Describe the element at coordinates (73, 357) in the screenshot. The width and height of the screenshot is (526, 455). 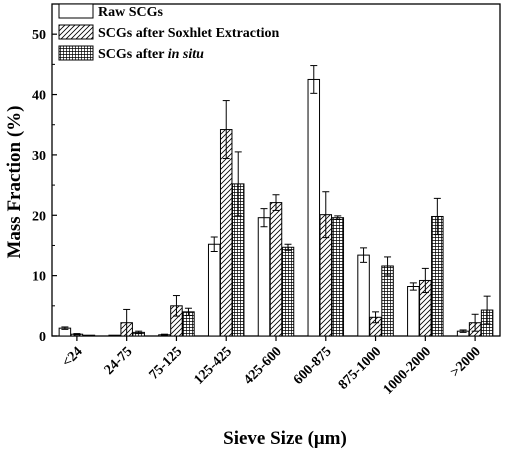
I see `x-tick-label: <24` at that location.